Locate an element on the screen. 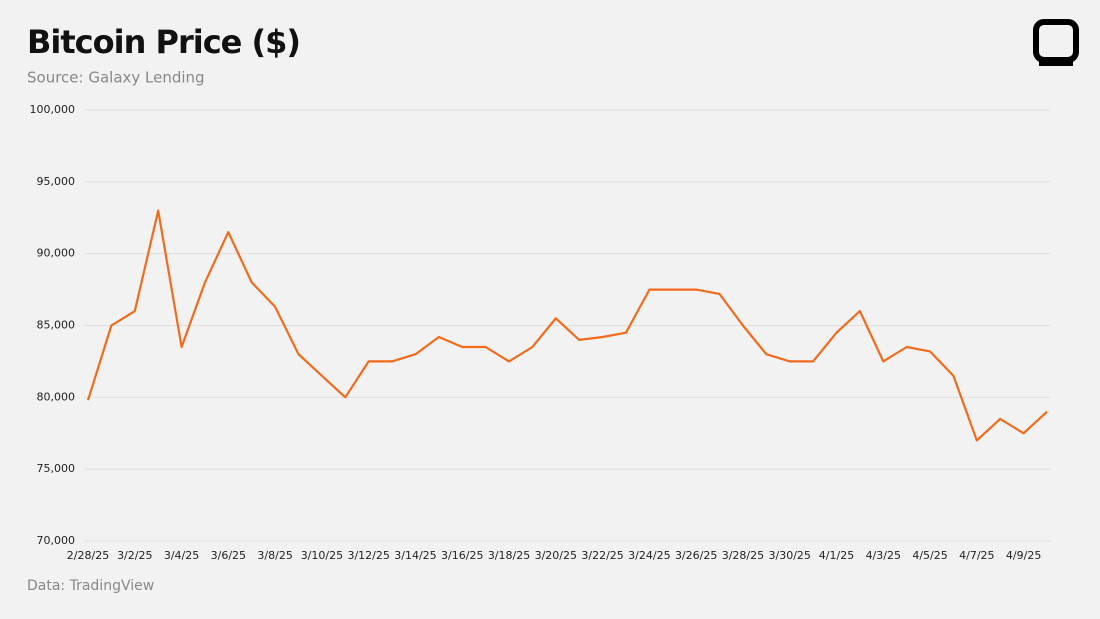 The width and height of the screenshot is (1100, 619). x-tick-label: 3/16/25 is located at coordinates (462, 555).